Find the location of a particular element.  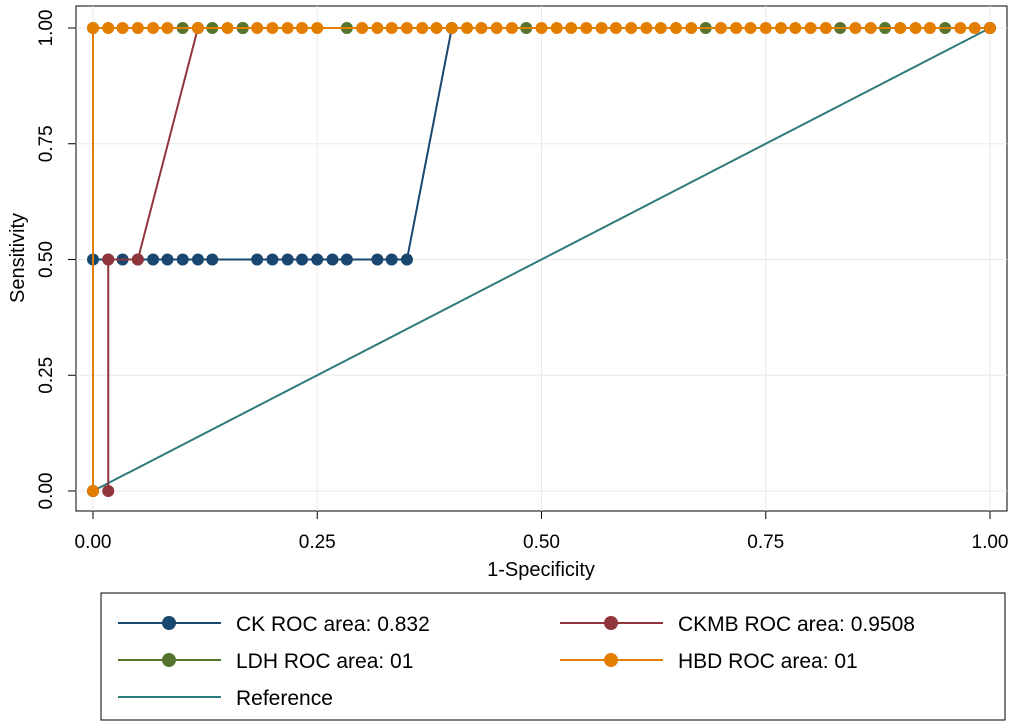

y-tick-label: 0.50 is located at coordinates (46, 259).